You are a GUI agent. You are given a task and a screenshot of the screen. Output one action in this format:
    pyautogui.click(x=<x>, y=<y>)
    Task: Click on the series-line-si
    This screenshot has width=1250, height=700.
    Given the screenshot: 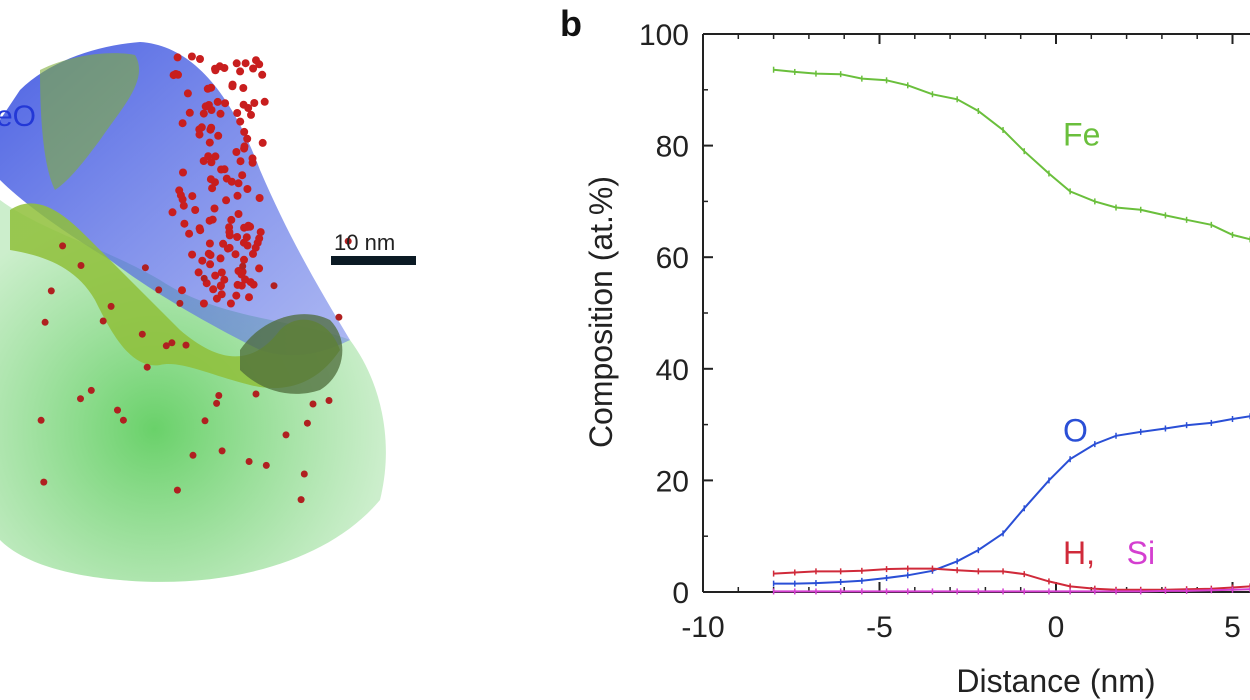 What is the action you would take?
    pyautogui.click(x=1011, y=590)
    